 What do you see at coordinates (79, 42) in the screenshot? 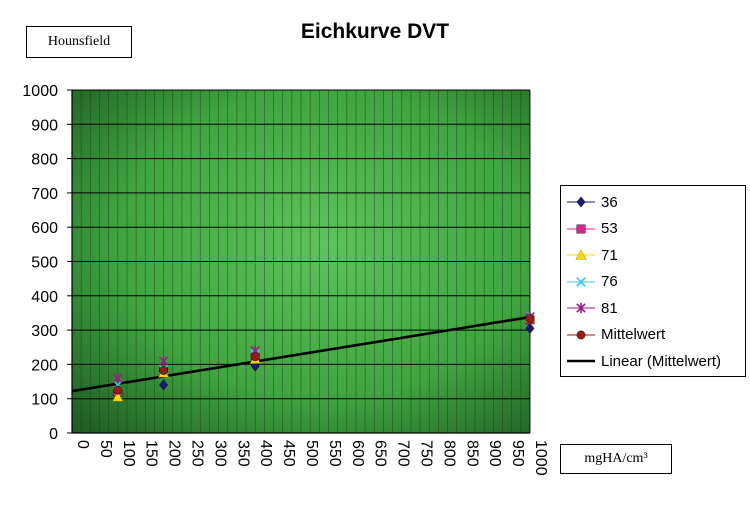
I see `y-axis-label: Hounsfield` at bounding box center [79, 42].